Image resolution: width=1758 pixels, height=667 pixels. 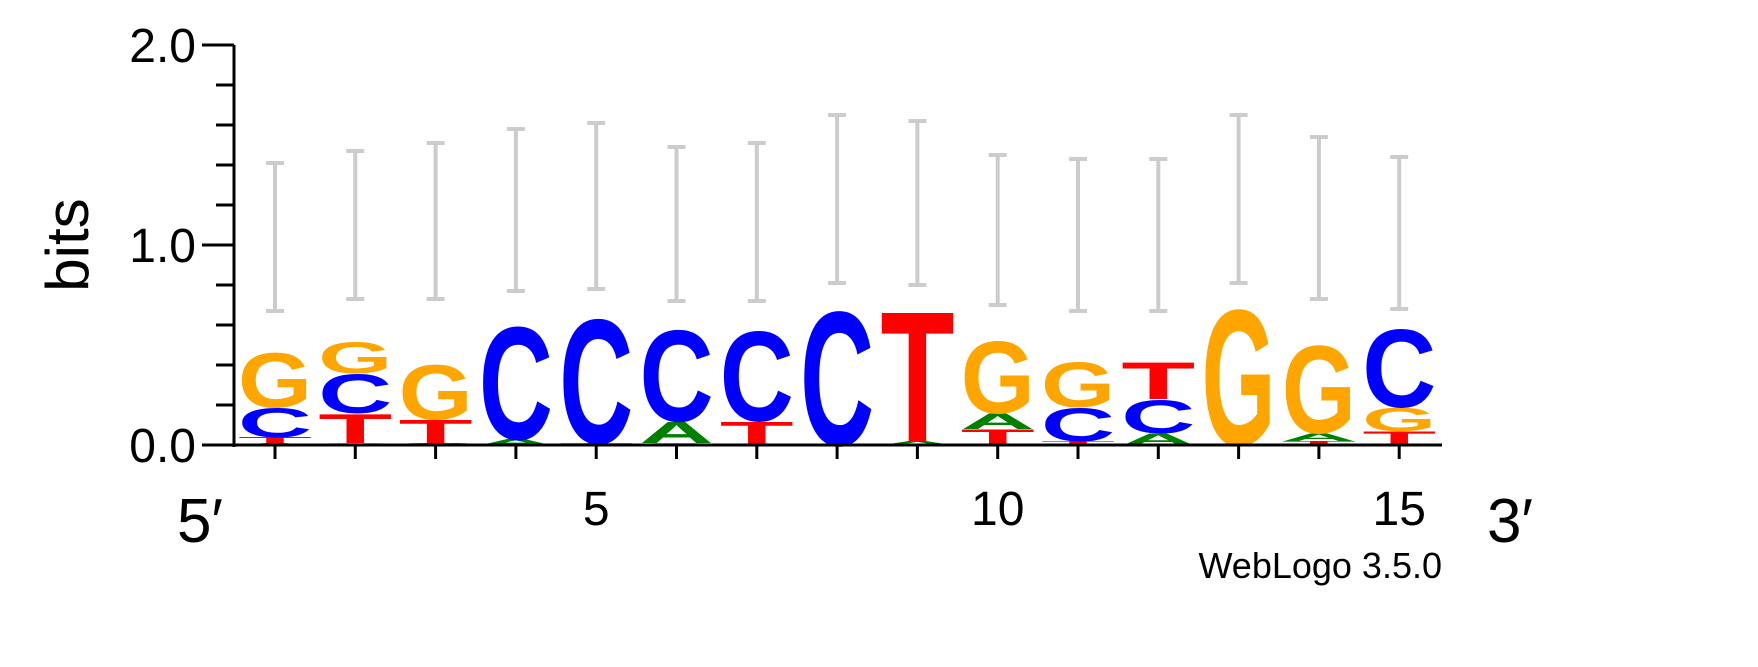 What do you see at coordinates (596, 509) in the screenshot?
I see `x-tick-label: 5` at bounding box center [596, 509].